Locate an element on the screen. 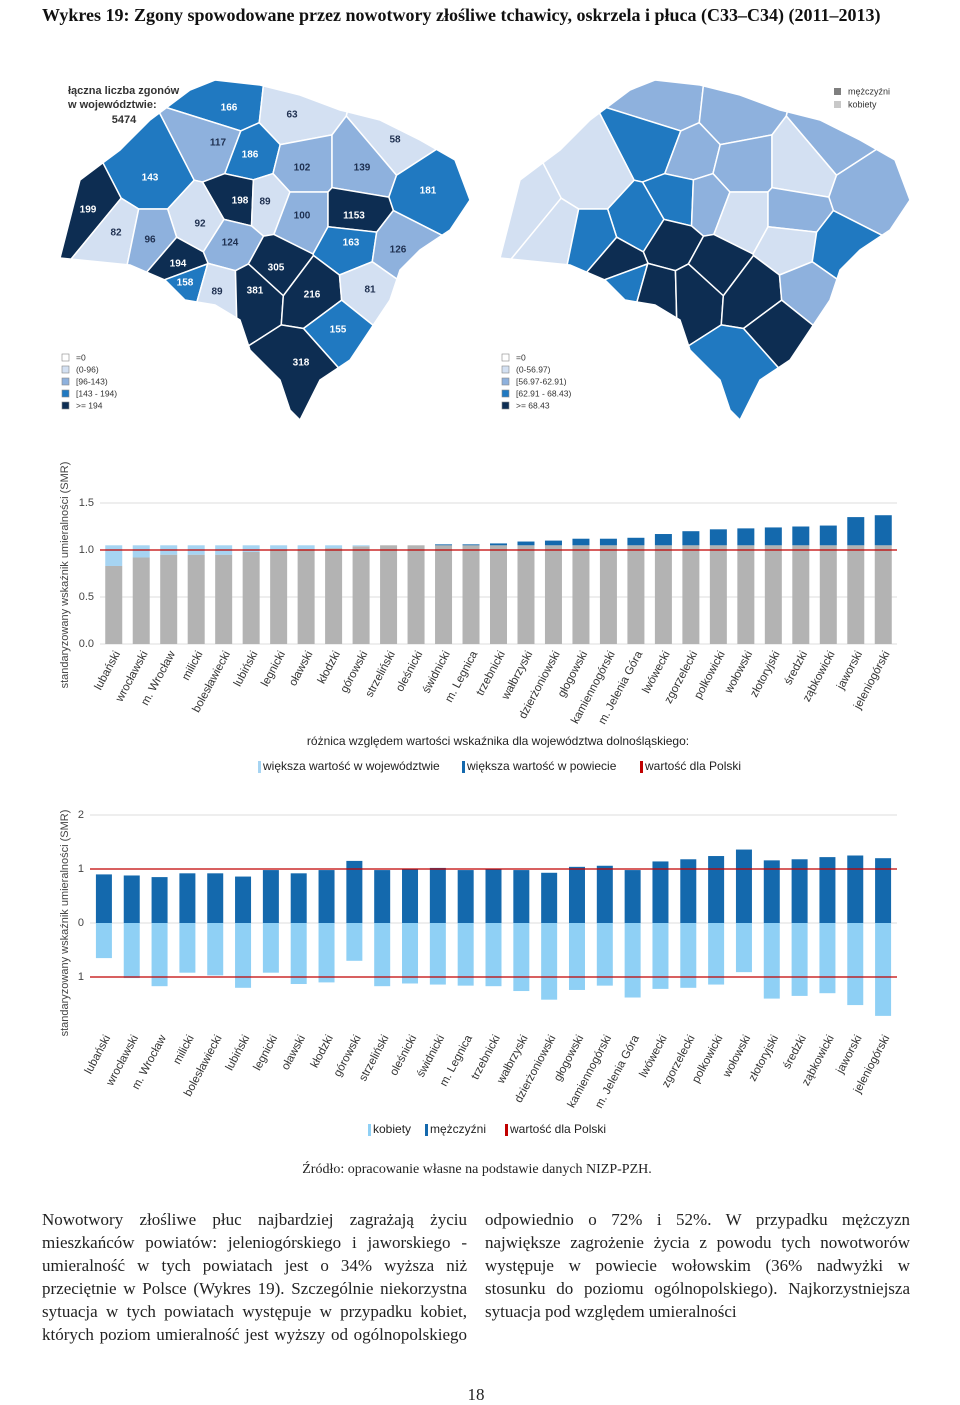  county-value: 155 is located at coordinates (338, 330).